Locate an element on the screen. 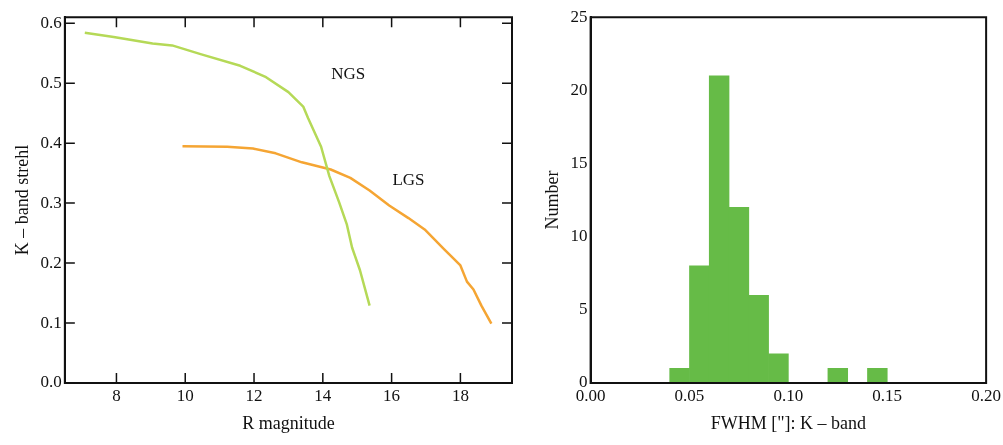  y-tick-label: 0.5 is located at coordinates (51, 82).